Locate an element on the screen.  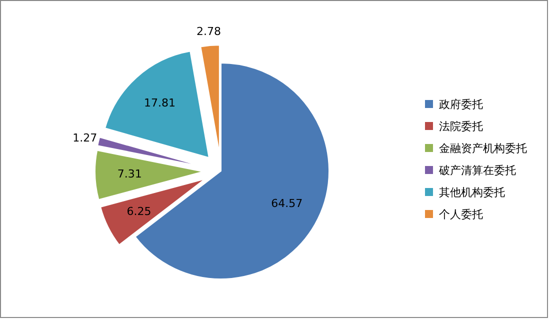
legend-label: 其他机构委托 is located at coordinates (472, 192).